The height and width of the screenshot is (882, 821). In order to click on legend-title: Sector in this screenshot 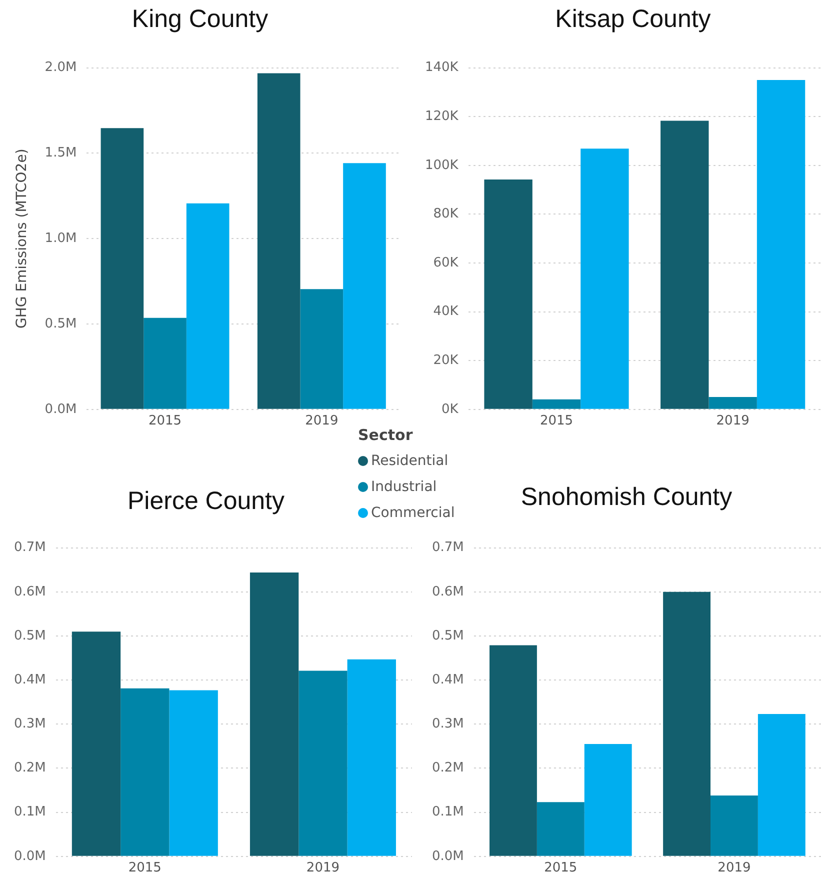, I will do `click(386, 435)`.